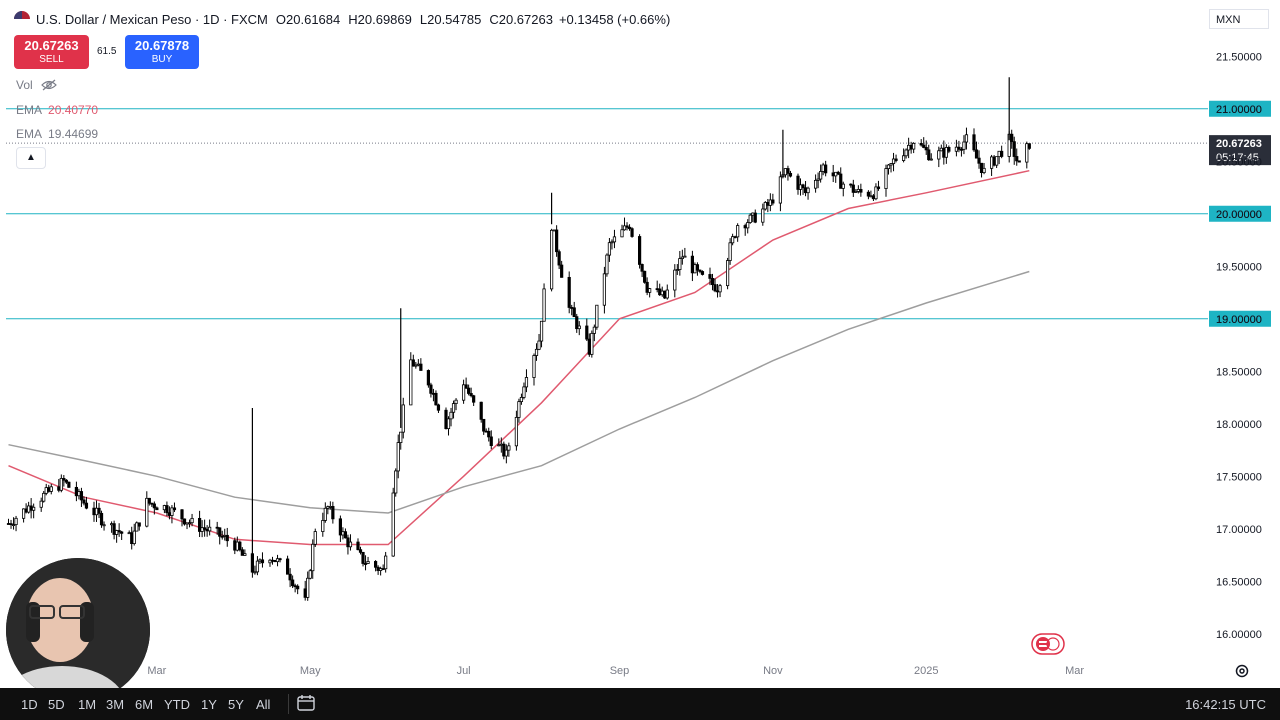 This screenshot has width=1280, height=720. What do you see at coordinates (1239, 110) in the screenshot?
I see `level-price-label: 21.00000` at bounding box center [1239, 110].